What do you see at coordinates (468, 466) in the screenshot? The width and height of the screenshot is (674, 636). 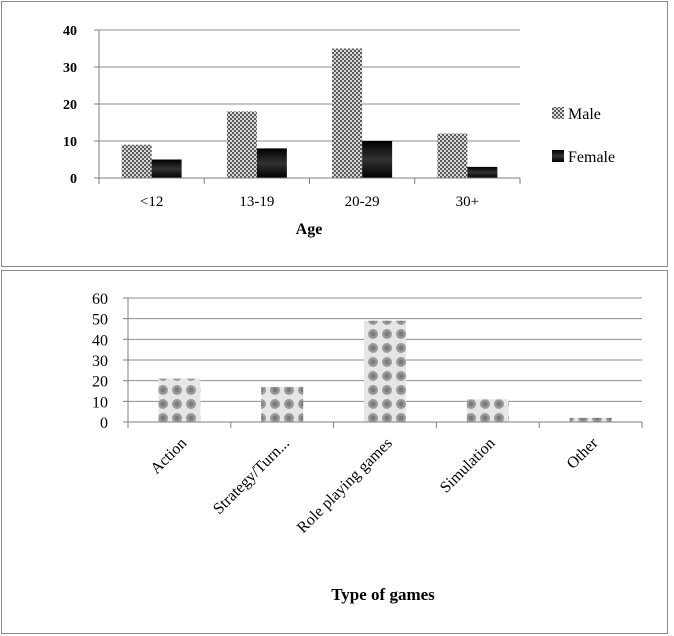 I see `x-tick-label: Simulation` at bounding box center [468, 466].